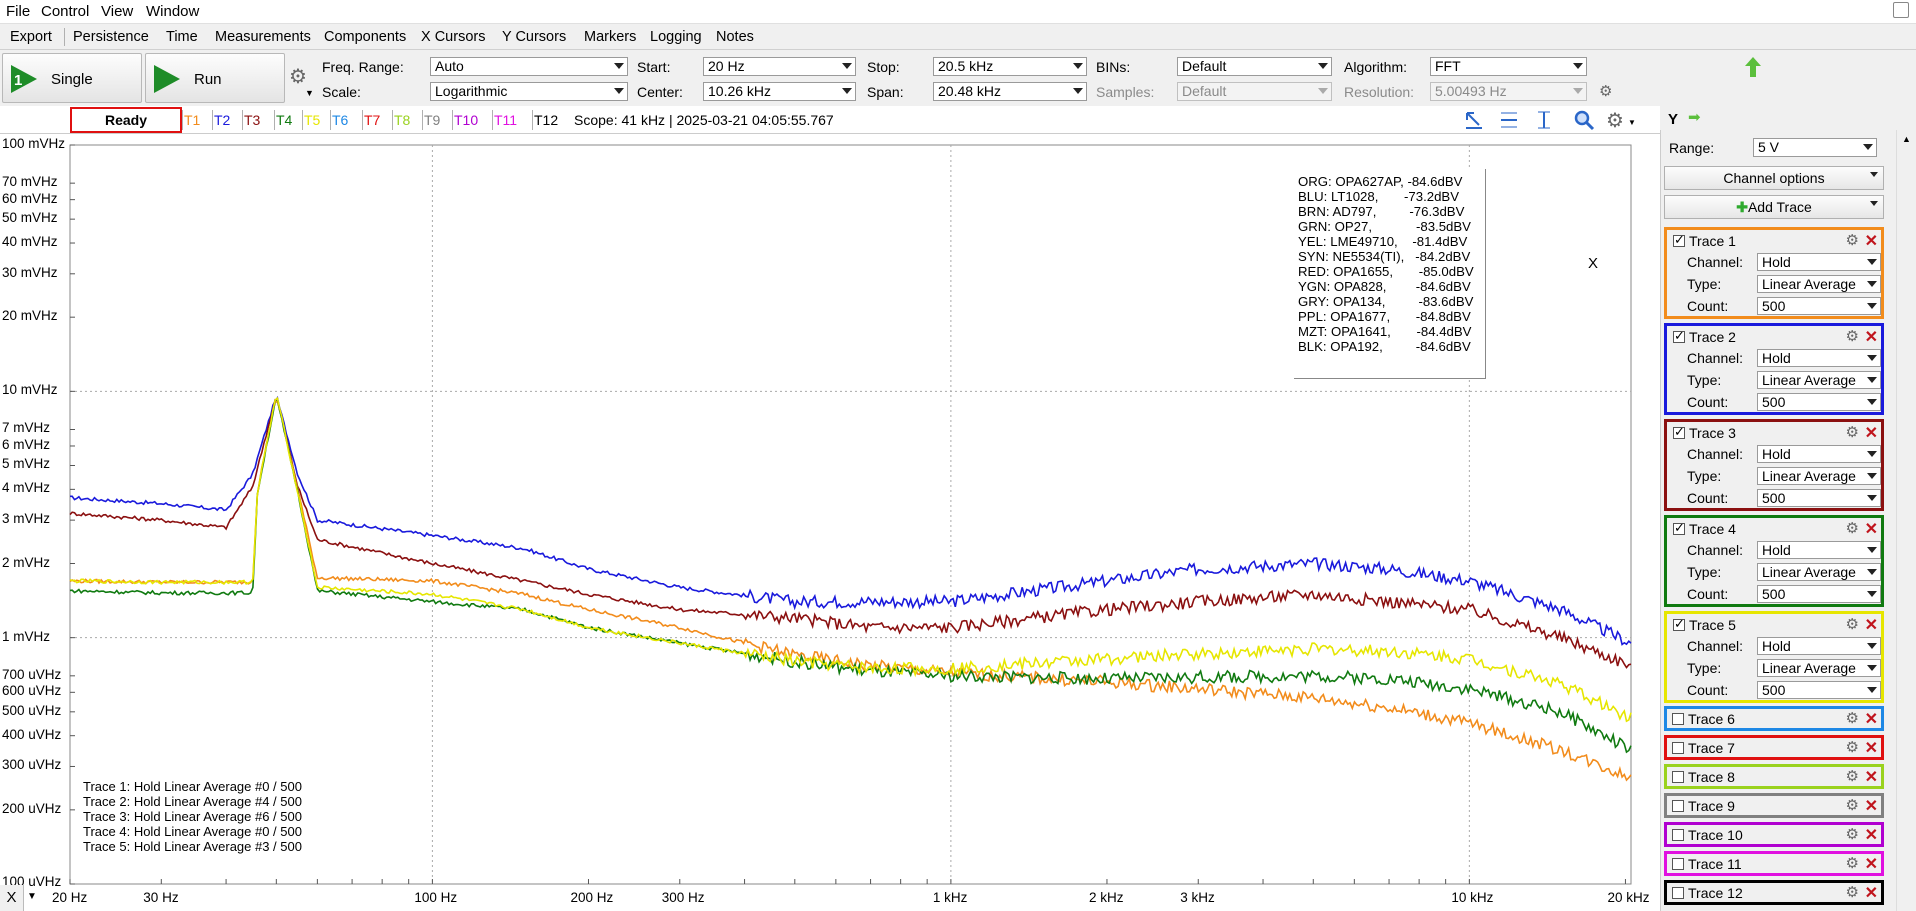 This screenshot has width=1916, height=911. Describe the element at coordinates (1010, 66) in the screenshot. I see `stop-select: 20.5 kHz` at that location.